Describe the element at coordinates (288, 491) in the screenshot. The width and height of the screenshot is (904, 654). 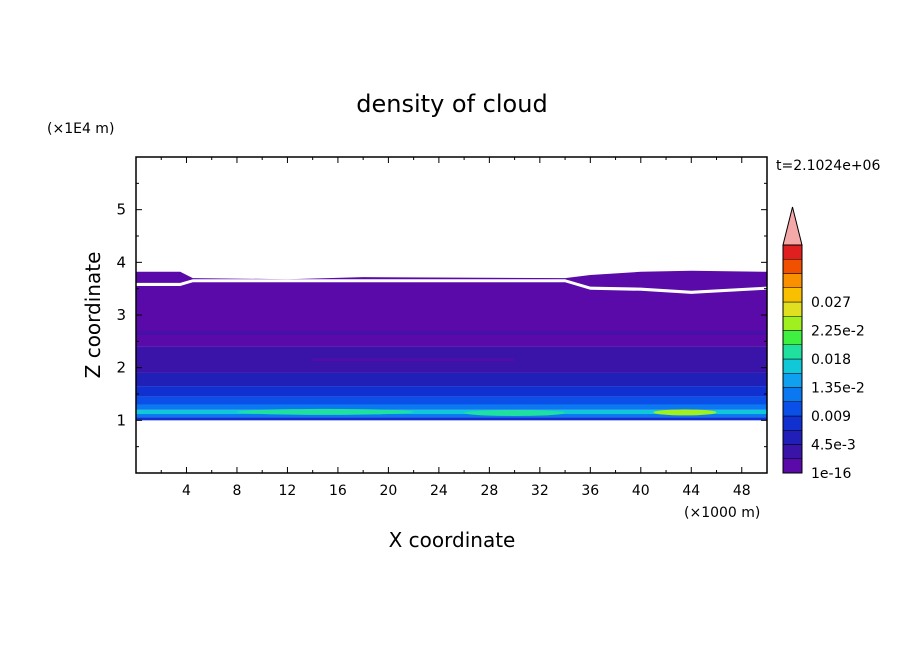
I see `x-tick-label: 12` at that location.